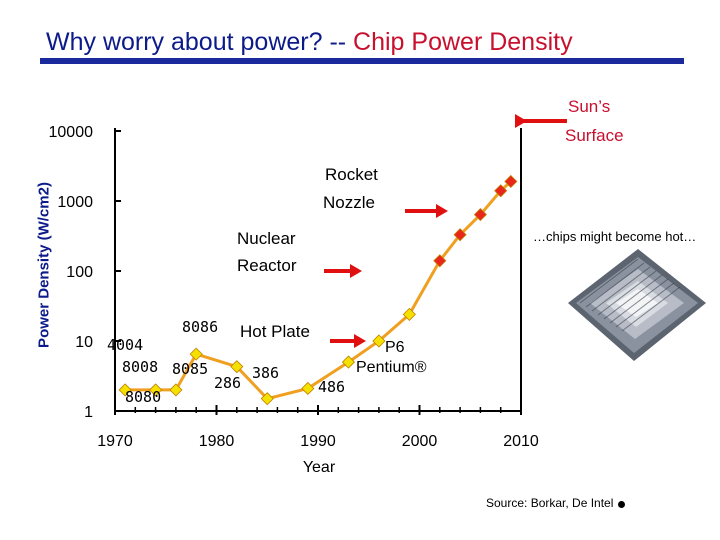 The height and width of the screenshot is (540, 720). I want to click on source-text: Source: Borkar, De Intel, so click(550, 503).